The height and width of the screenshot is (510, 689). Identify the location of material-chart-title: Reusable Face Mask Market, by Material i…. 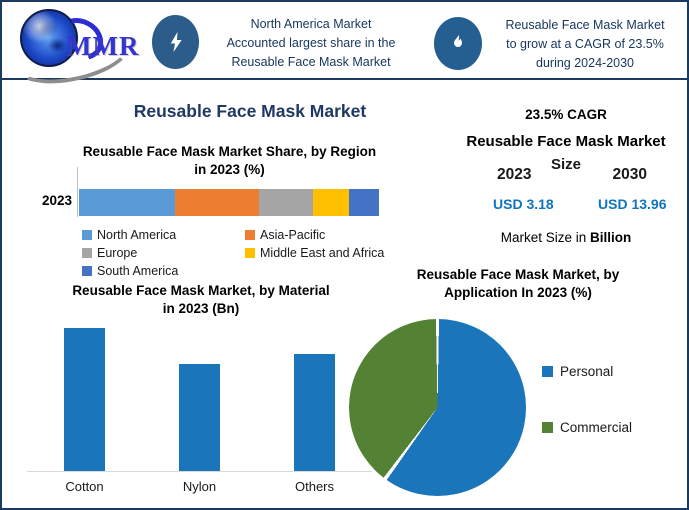
(201, 300).